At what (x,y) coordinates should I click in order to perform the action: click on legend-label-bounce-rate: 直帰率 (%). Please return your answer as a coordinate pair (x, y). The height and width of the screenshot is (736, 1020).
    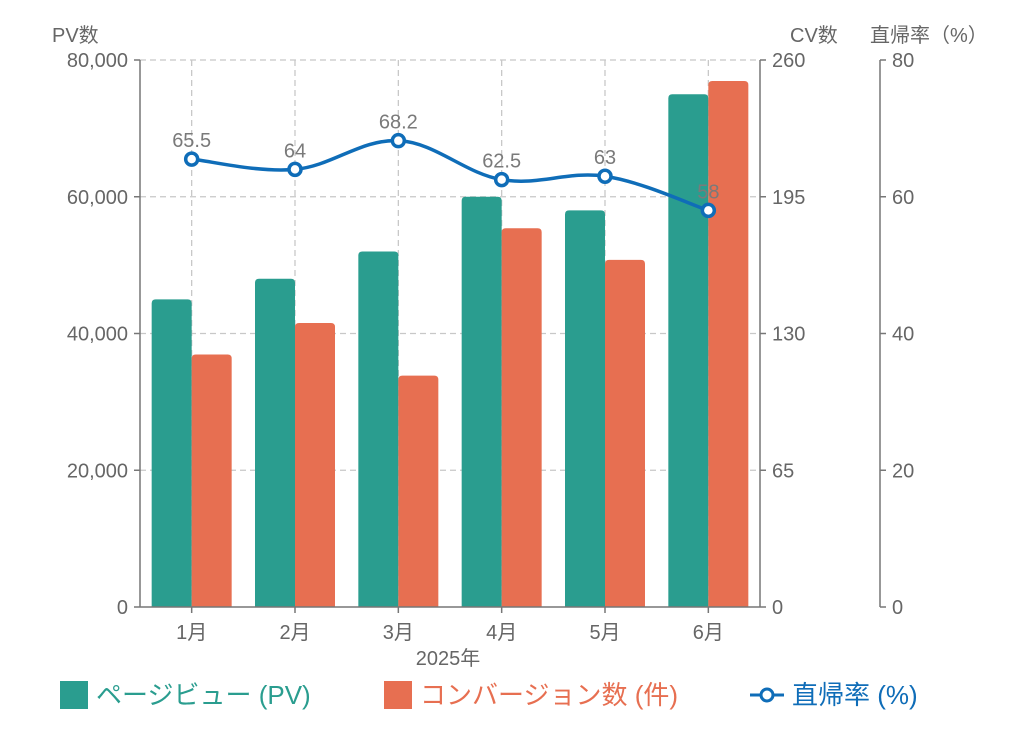
    Looking at the image, I should click on (855, 695).